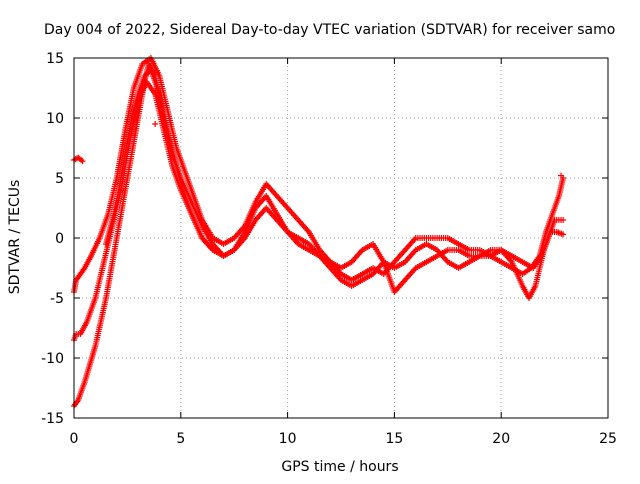 The image size is (640, 484). Describe the element at coordinates (180, 439) in the screenshot. I see `x-tick-label: 5` at that location.